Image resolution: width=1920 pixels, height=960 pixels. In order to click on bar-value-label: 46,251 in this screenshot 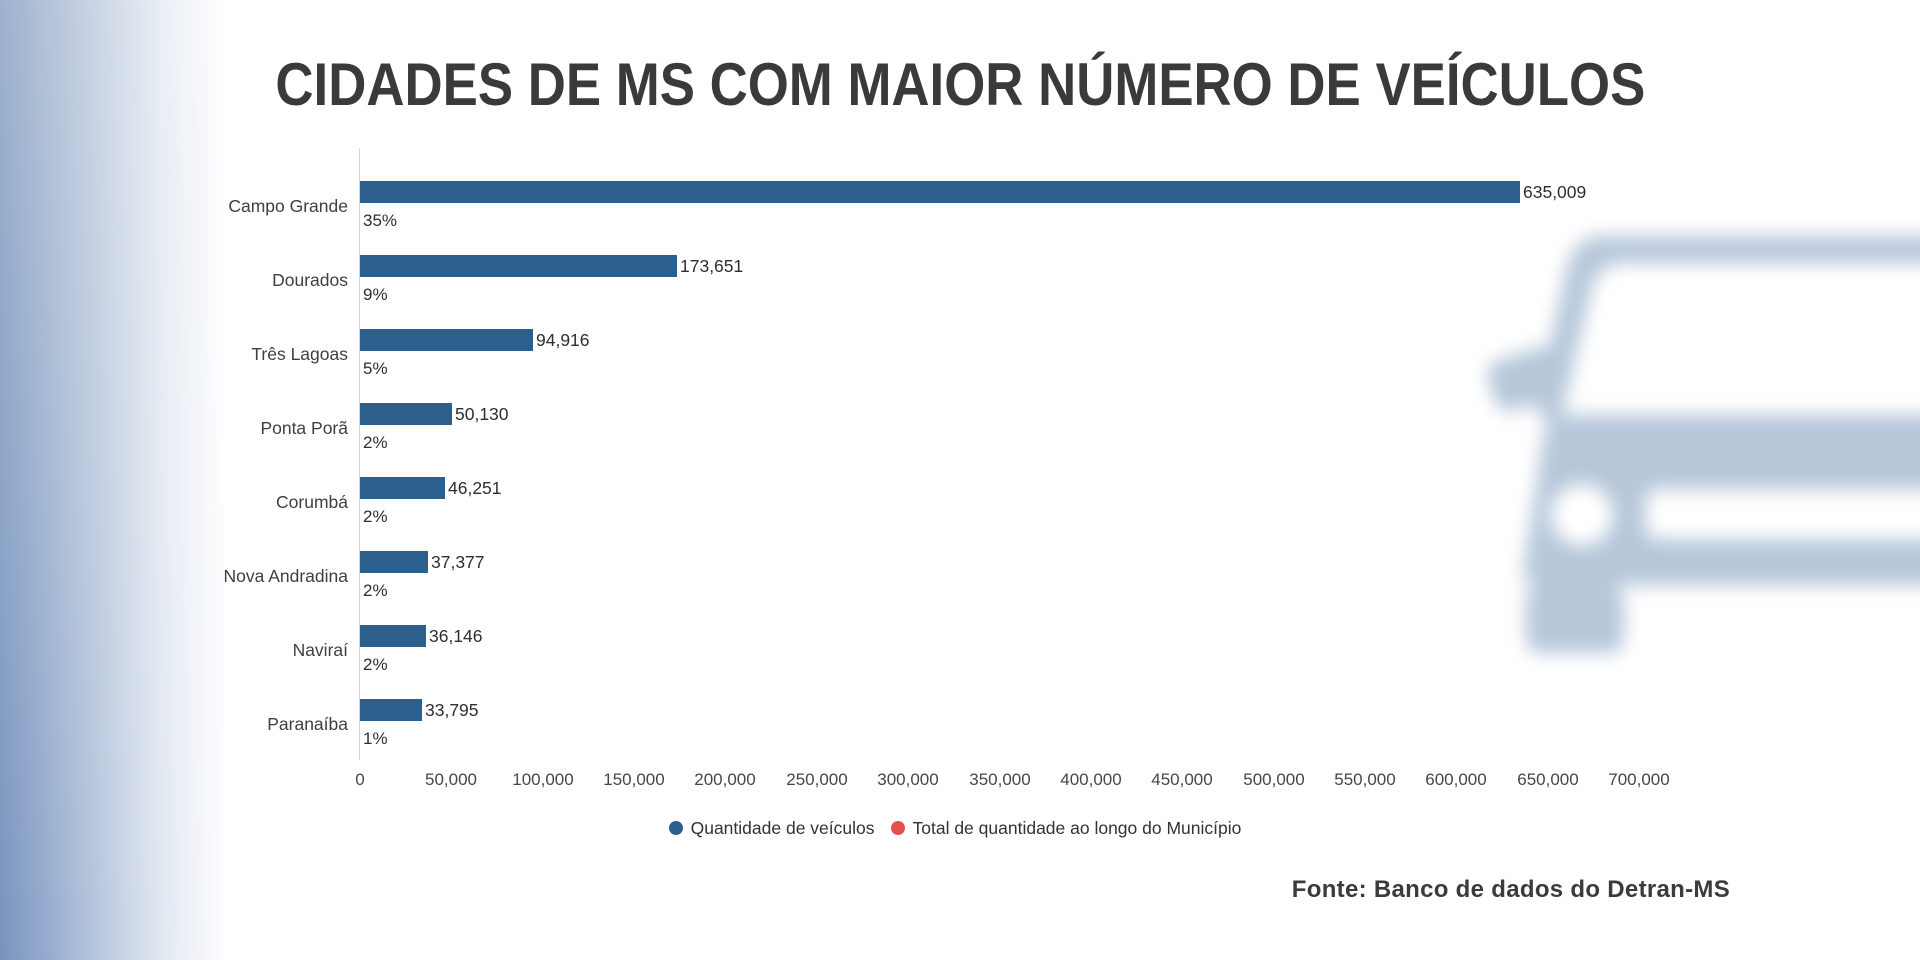, I will do `click(475, 488)`.